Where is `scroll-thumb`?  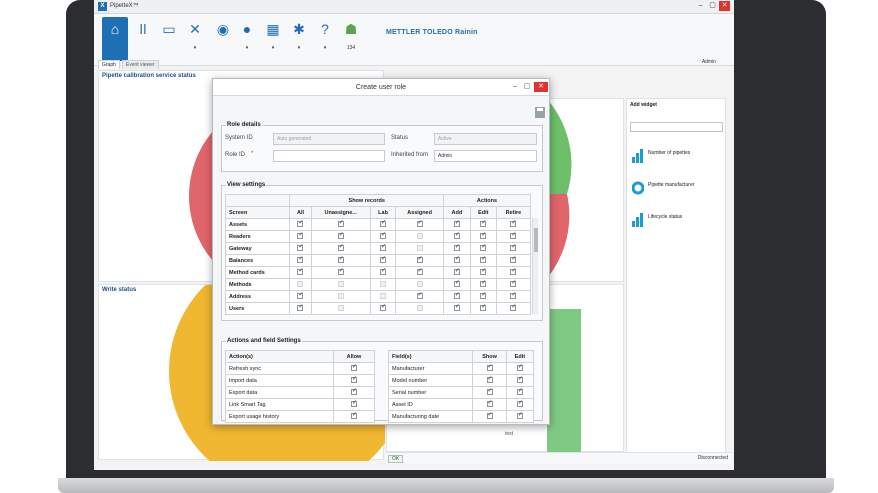
scroll-thumb is located at coordinates (536, 240).